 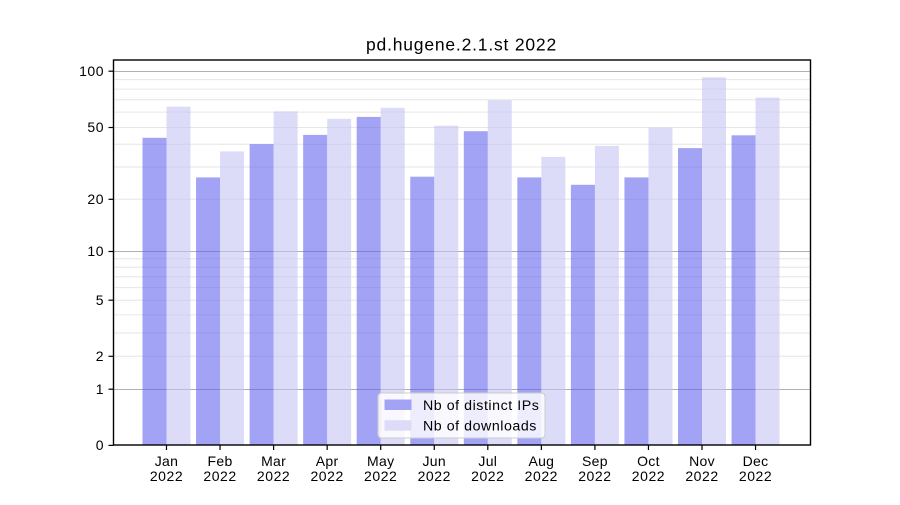 What do you see at coordinates (481, 406) in the screenshot?
I see `svg-text: Nb of distinct IPs` at bounding box center [481, 406].